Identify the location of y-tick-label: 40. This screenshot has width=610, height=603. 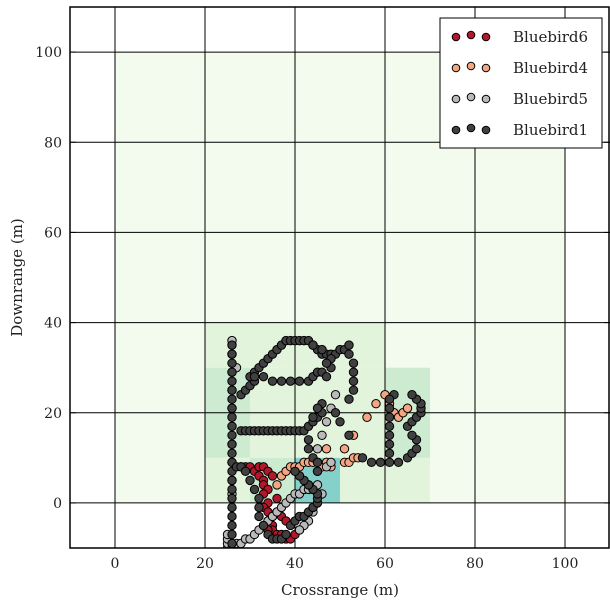
(53, 324).